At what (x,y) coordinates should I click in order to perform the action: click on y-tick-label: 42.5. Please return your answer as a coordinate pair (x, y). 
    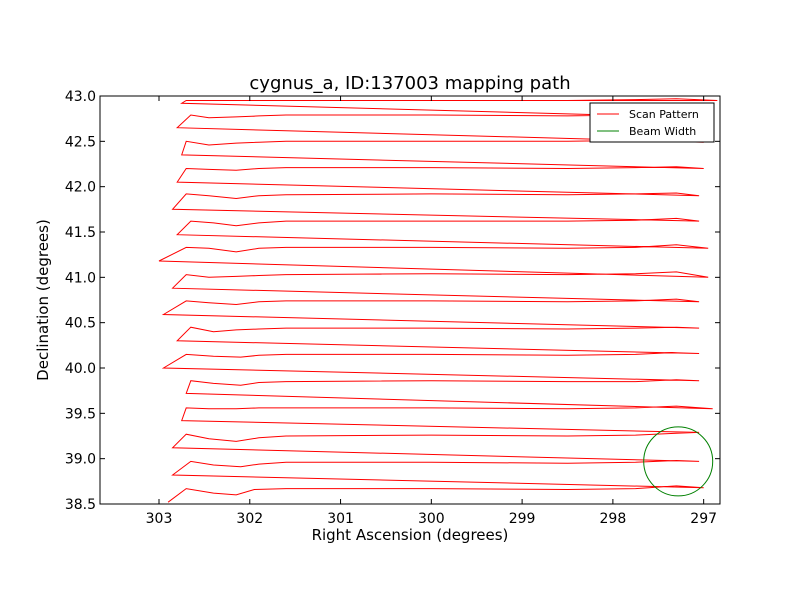
    Looking at the image, I should click on (80, 142).